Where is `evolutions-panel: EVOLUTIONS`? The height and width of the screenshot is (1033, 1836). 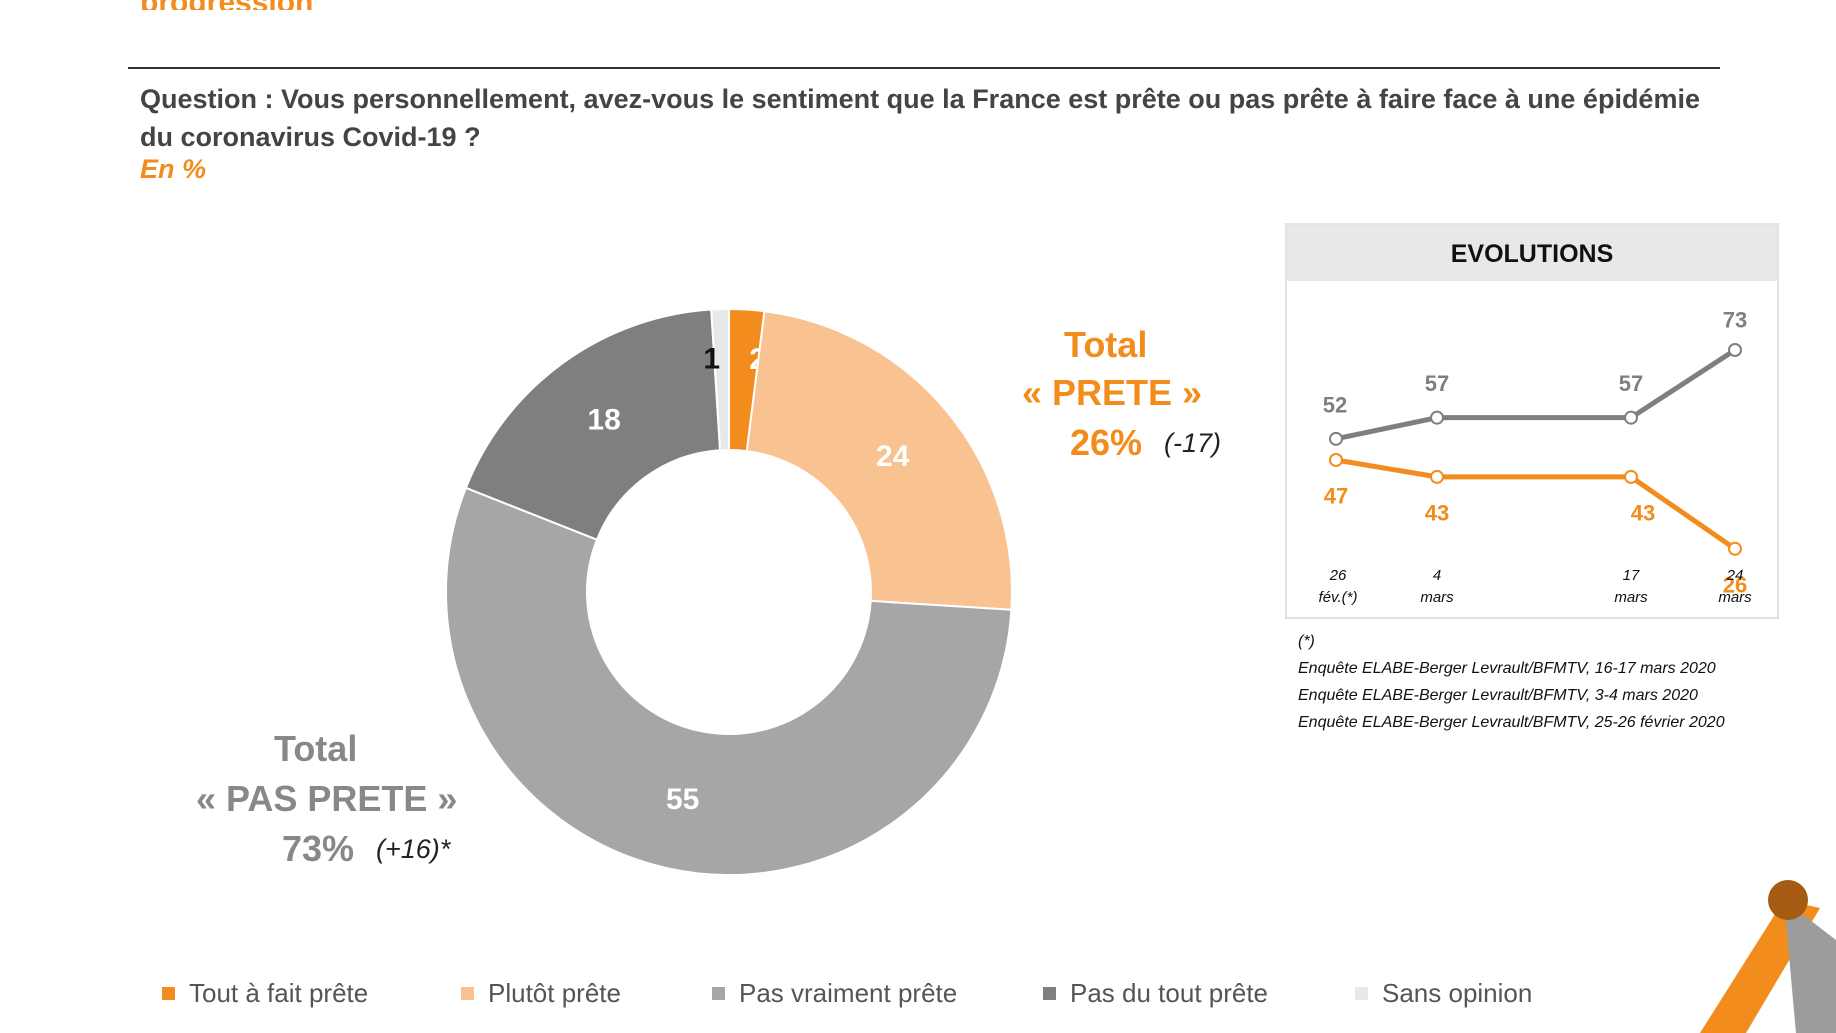 evolutions-panel: EVOLUTIONS is located at coordinates (1532, 421).